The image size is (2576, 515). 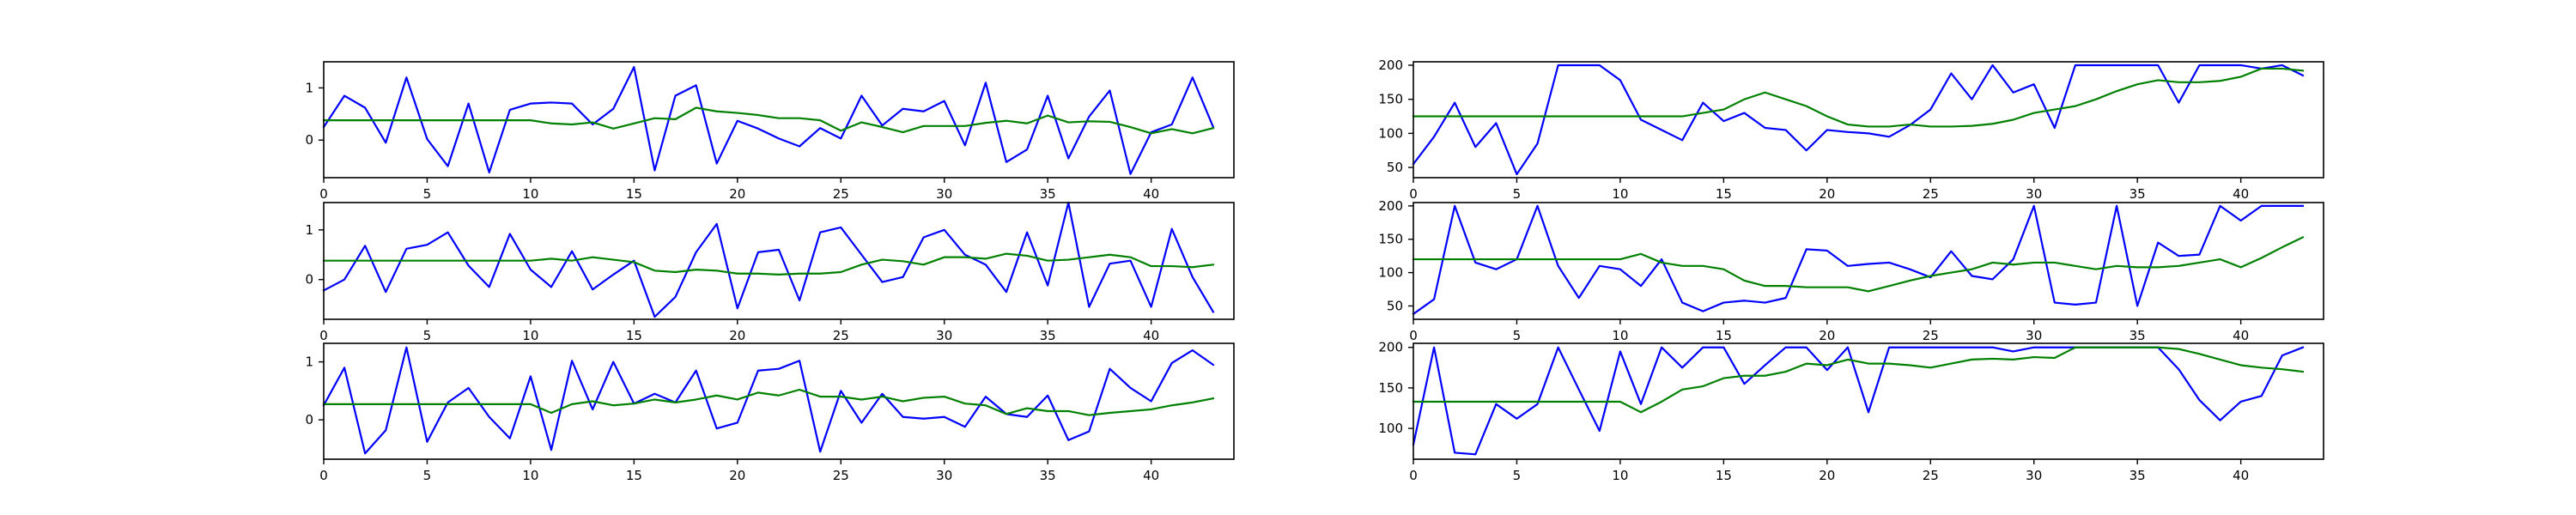 I want to click on chart-panel-right-1: 0 5 10 15 20 25 30 35 40 50 100 150 200, so click(x=1851, y=130).